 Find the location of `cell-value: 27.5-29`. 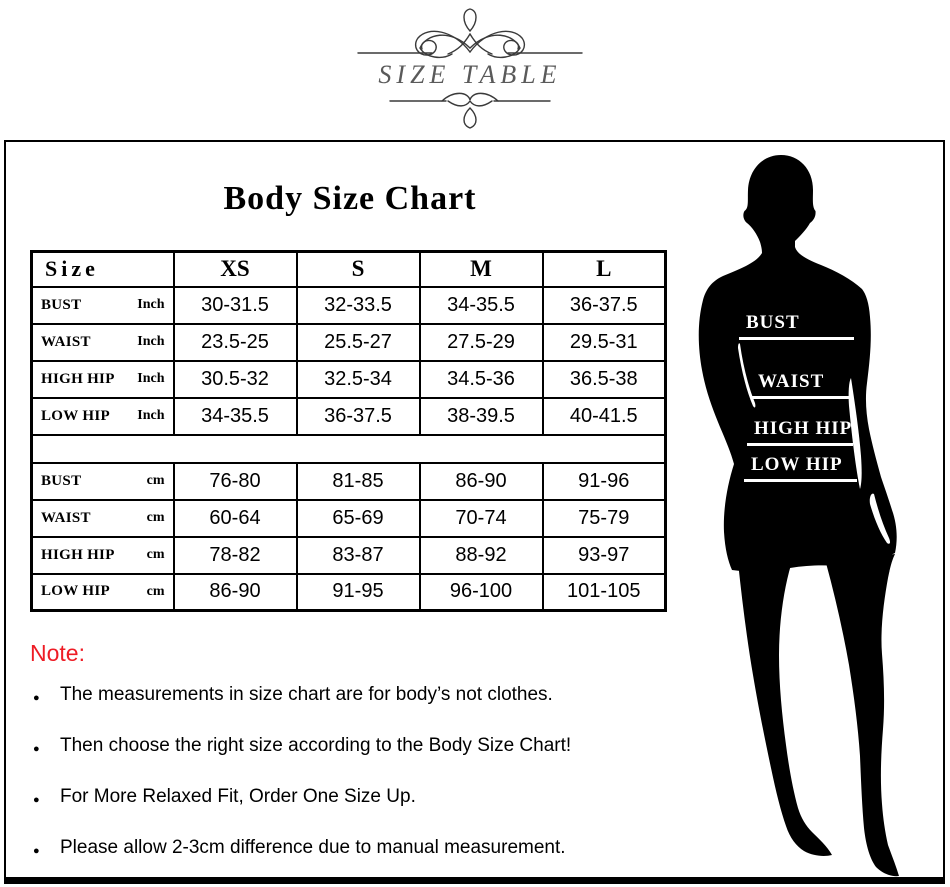

cell-value: 27.5-29 is located at coordinates (481, 342).